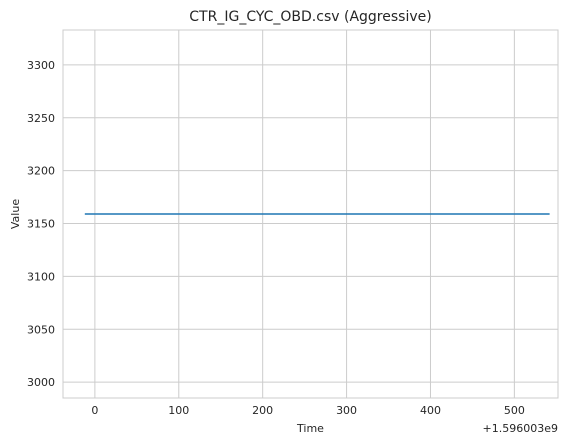 The width and height of the screenshot is (569, 444). Describe the element at coordinates (514, 410) in the screenshot. I see `x-tick-label: 500` at that location.